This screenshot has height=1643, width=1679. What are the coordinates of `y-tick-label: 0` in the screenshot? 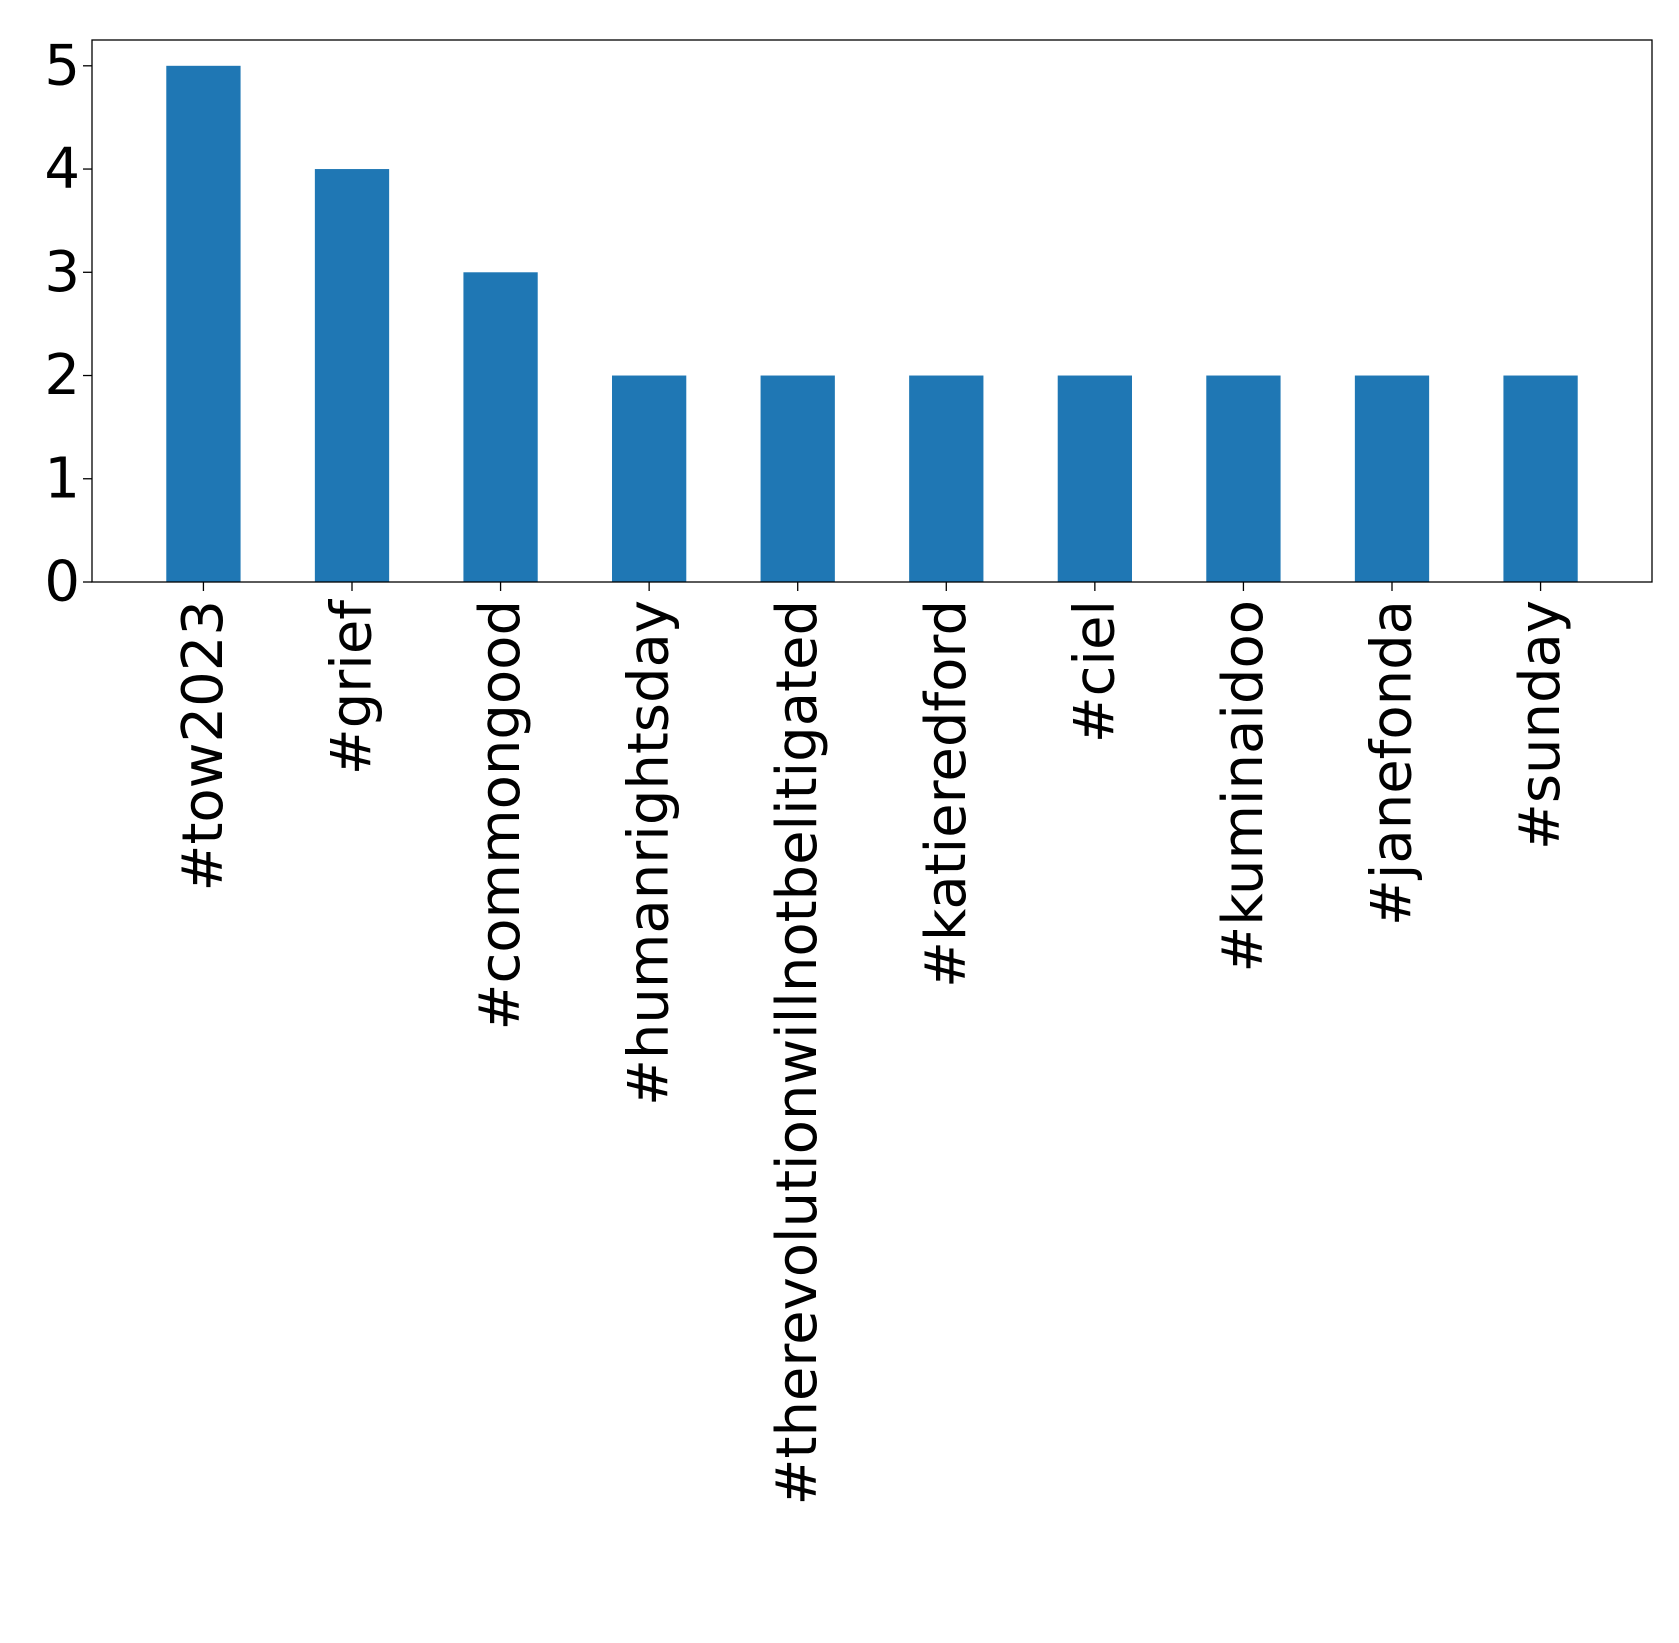 It's located at (62, 582).